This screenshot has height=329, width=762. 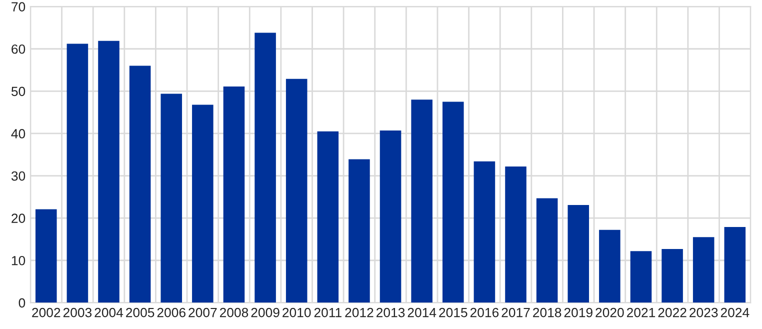 I want to click on x-tick-label: 2022, so click(x=672, y=313).